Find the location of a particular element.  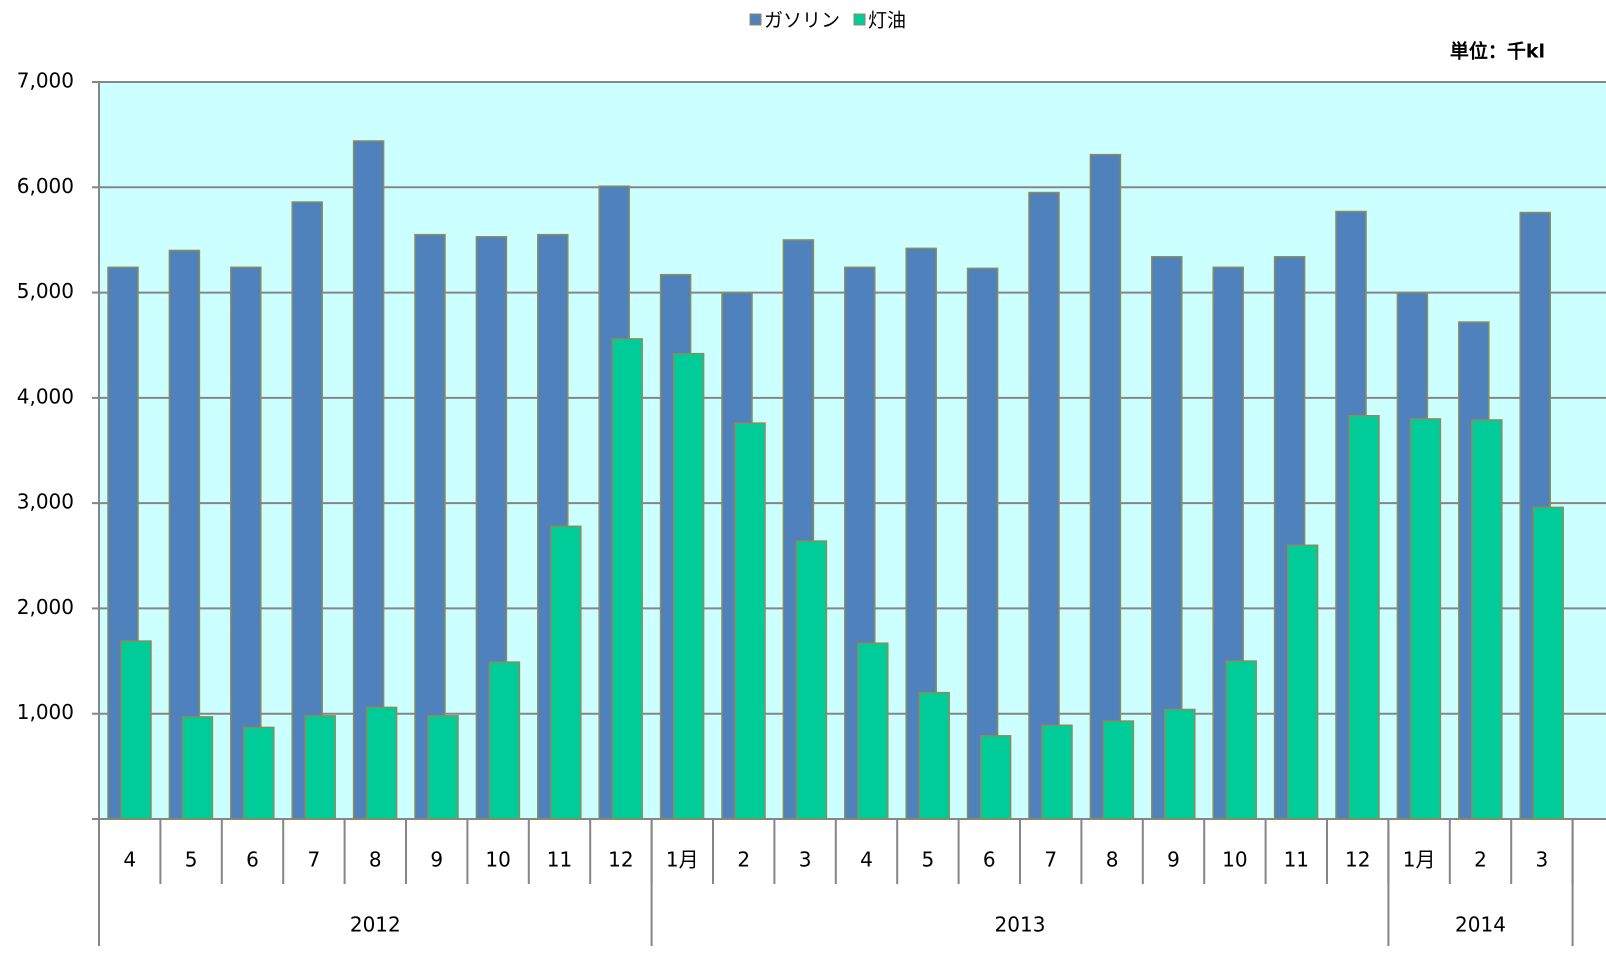

group-label: 2014 is located at coordinates (1480, 925).